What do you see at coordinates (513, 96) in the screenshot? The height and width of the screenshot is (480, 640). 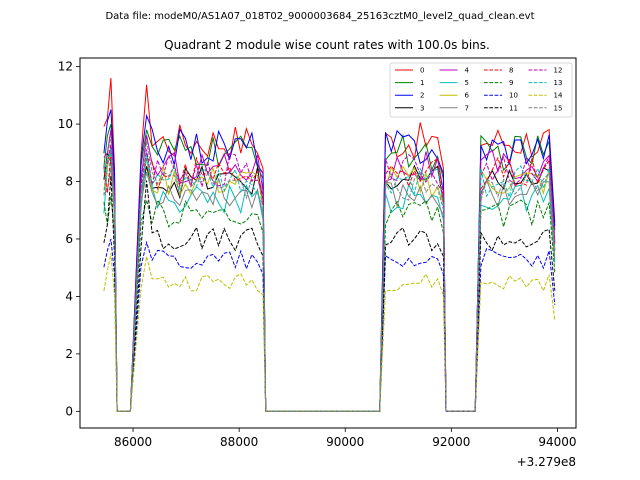 I see `legend-label-10: 10` at bounding box center [513, 96].